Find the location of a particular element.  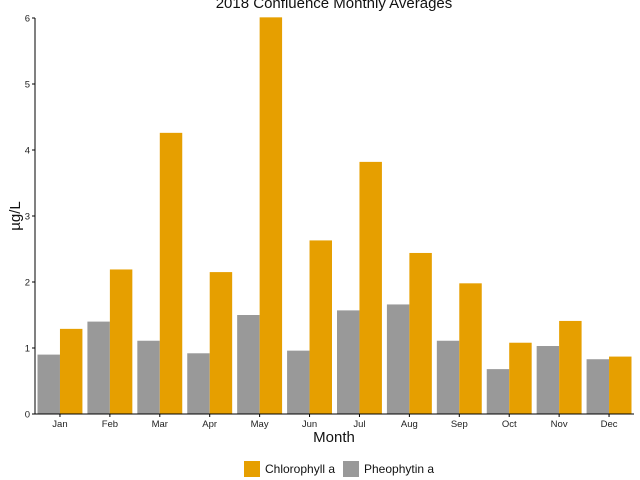

x-tick-label: Feb is located at coordinates (110, 424).